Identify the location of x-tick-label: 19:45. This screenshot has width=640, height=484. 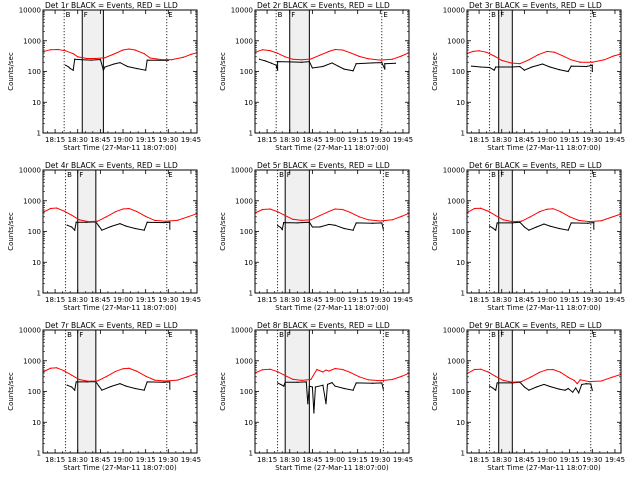
(615, 460).